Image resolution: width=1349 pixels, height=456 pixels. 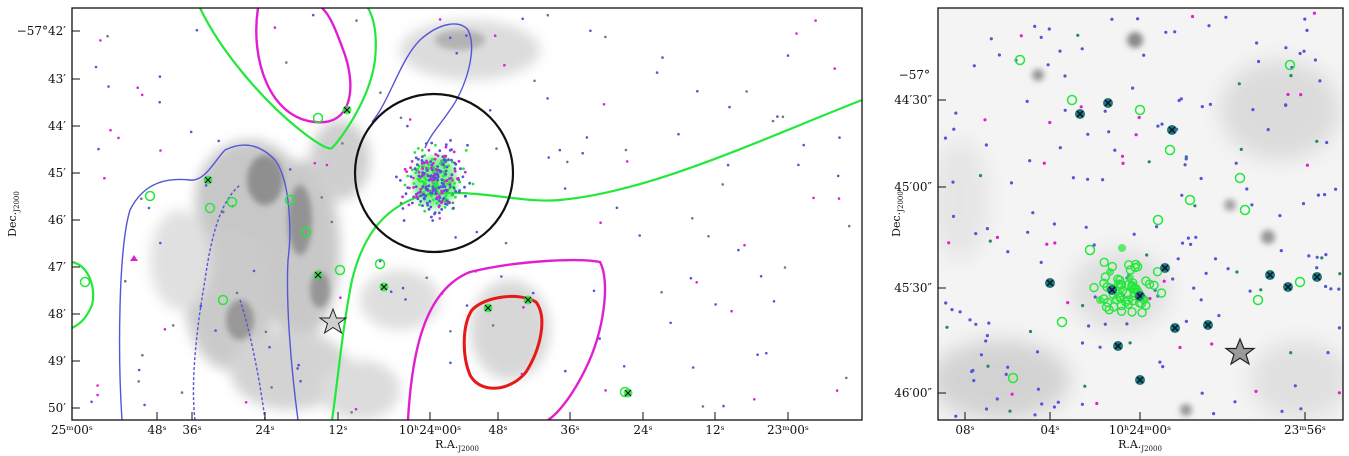 I want to click on left-x-tick-label: 24ˢ, so click(x=642, y=430).